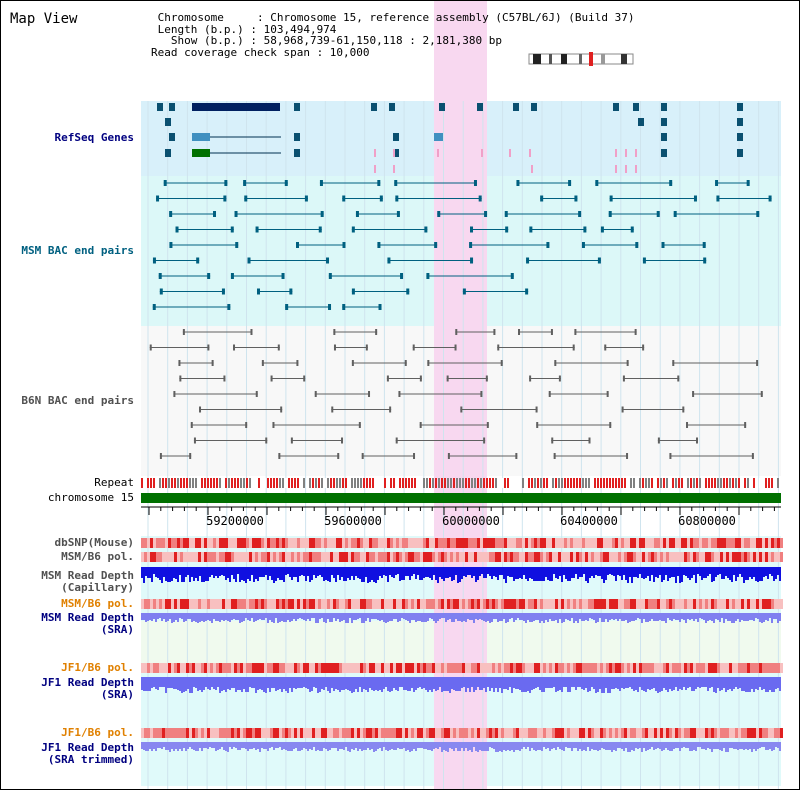  Describe the element at coordinates (94, 137) in the screenshot. I see `track-label-refseq: RefSeq Genes` at that location.